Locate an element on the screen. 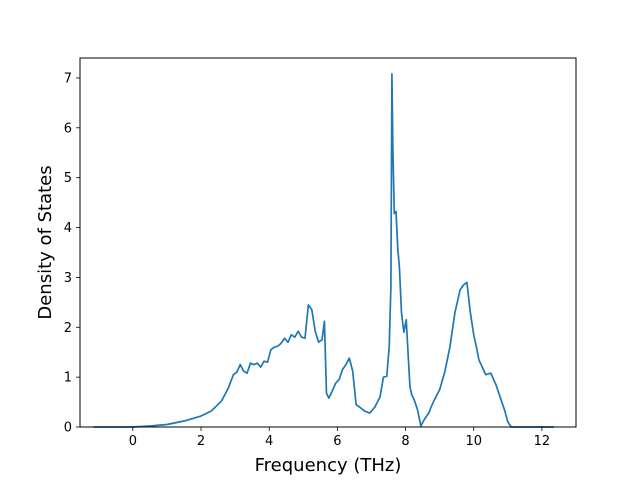 This screenshot has height=480, width=640. y-tick-label: 1 is located at coordinates (68, 378).